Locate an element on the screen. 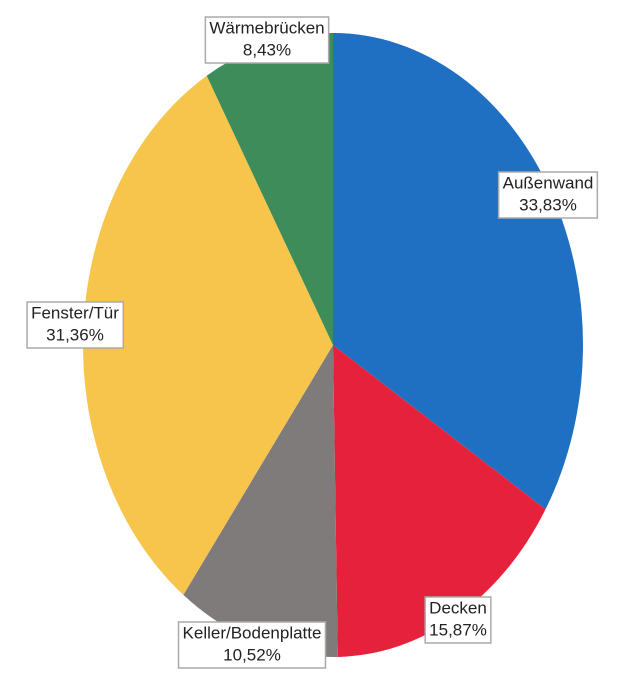 The width and height of the screenshot is (617, 684). label-name: Wärmebrücken is located at coordinates (266, 27).